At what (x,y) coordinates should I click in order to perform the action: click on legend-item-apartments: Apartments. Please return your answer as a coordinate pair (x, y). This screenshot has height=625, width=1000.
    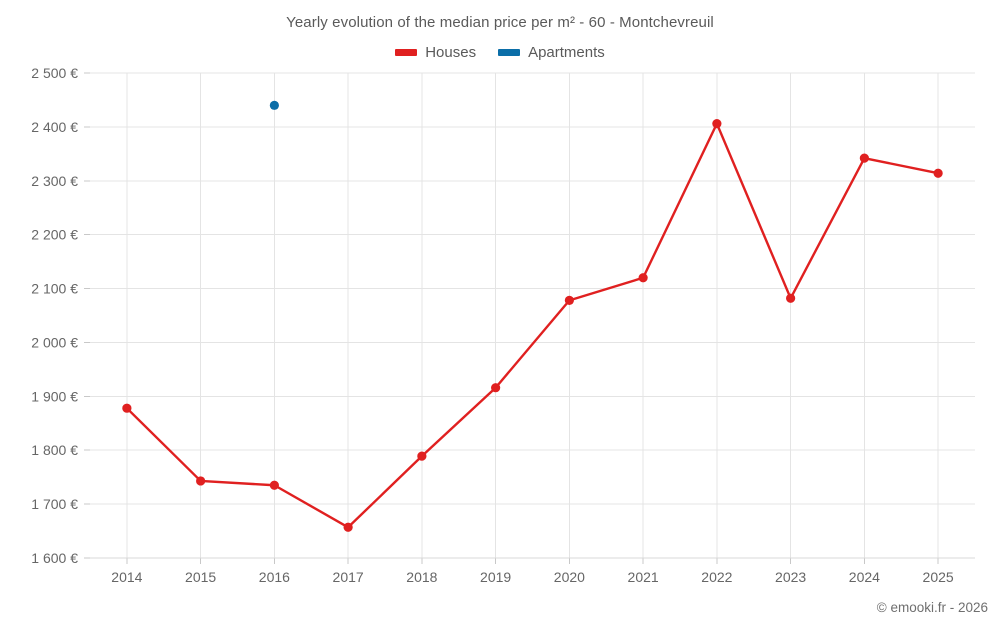
    Looking at the image, I should click on (551, 52).